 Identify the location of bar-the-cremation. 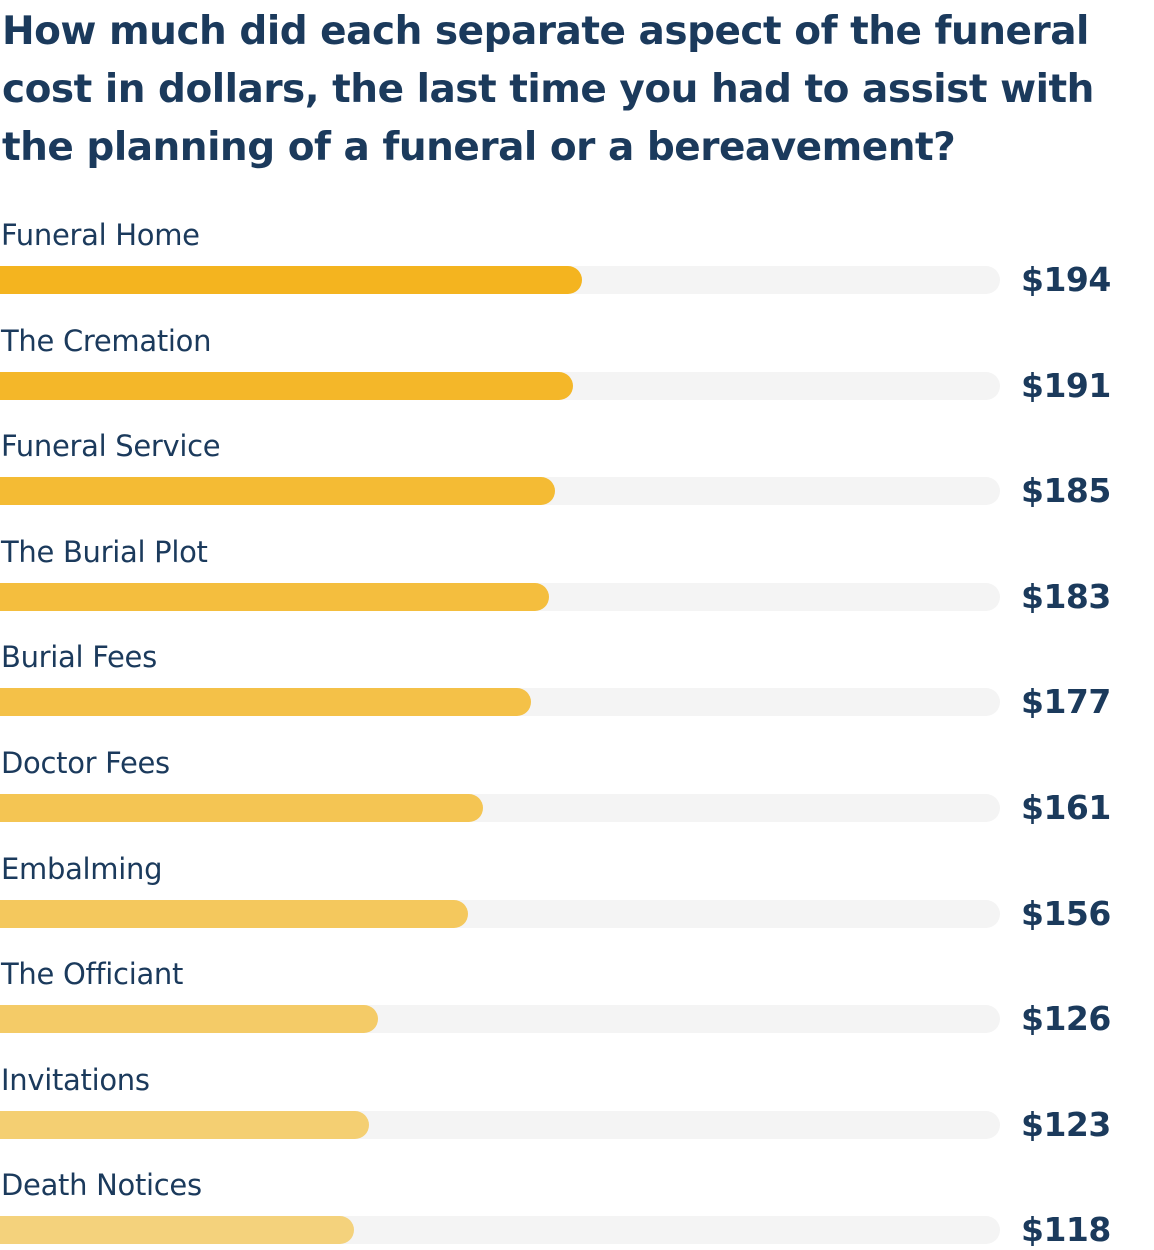
(287, 385).